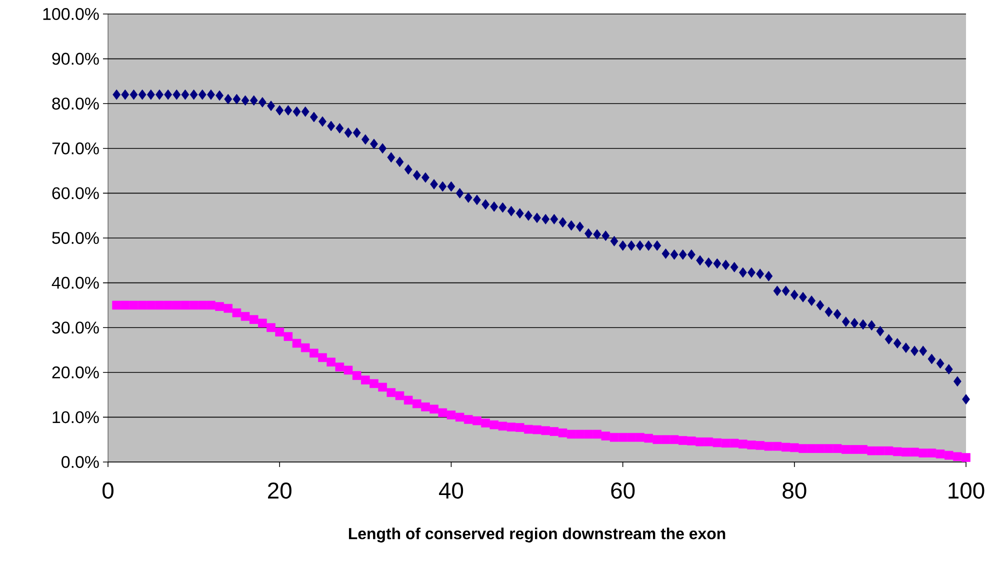 The width and height of the screenshot is (993, 569). I want to click on x-tick-label: 20, so click(280, 490).